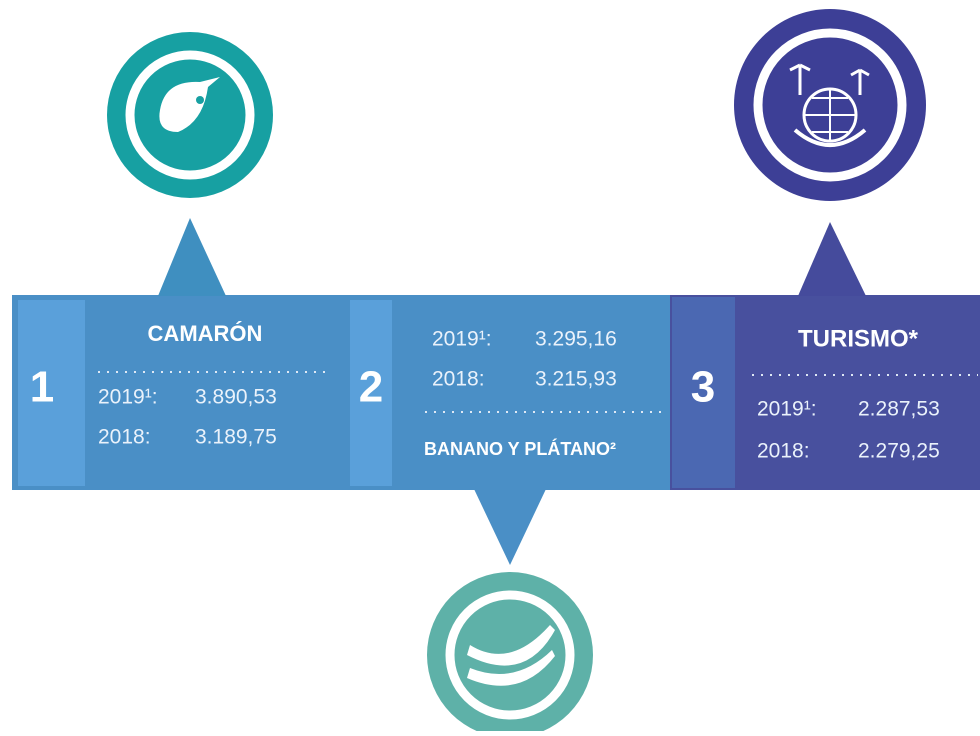  What do you see at coordinates (576, 339) in the screenshot?
I see `row-value: 3.295,16` at bounding box center [576, 339].